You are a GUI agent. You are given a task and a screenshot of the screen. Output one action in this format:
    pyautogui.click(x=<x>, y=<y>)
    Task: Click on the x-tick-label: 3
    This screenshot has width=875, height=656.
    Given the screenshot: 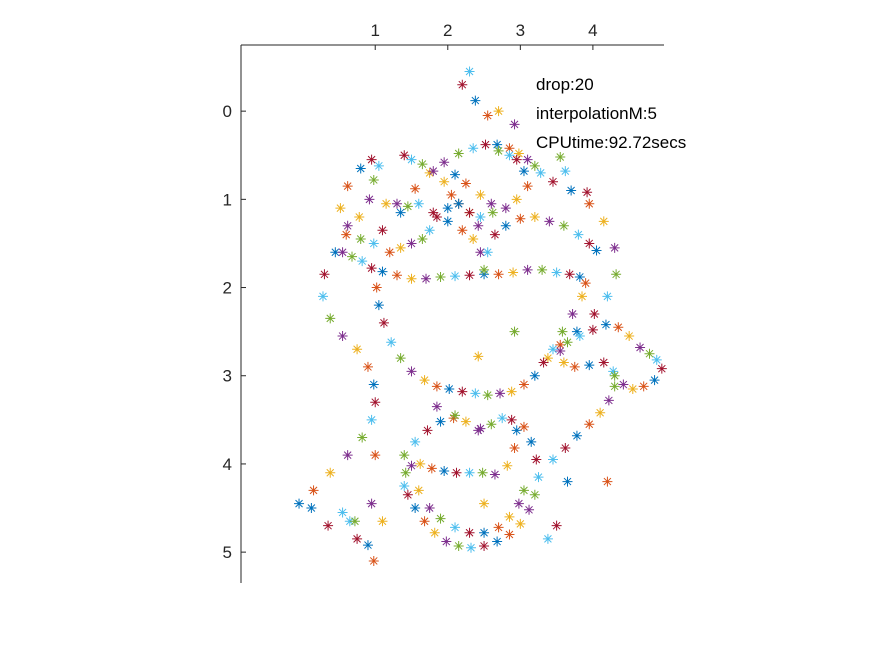 What is the action you would take?
    pyautogui.click(x=520, y=30)
    